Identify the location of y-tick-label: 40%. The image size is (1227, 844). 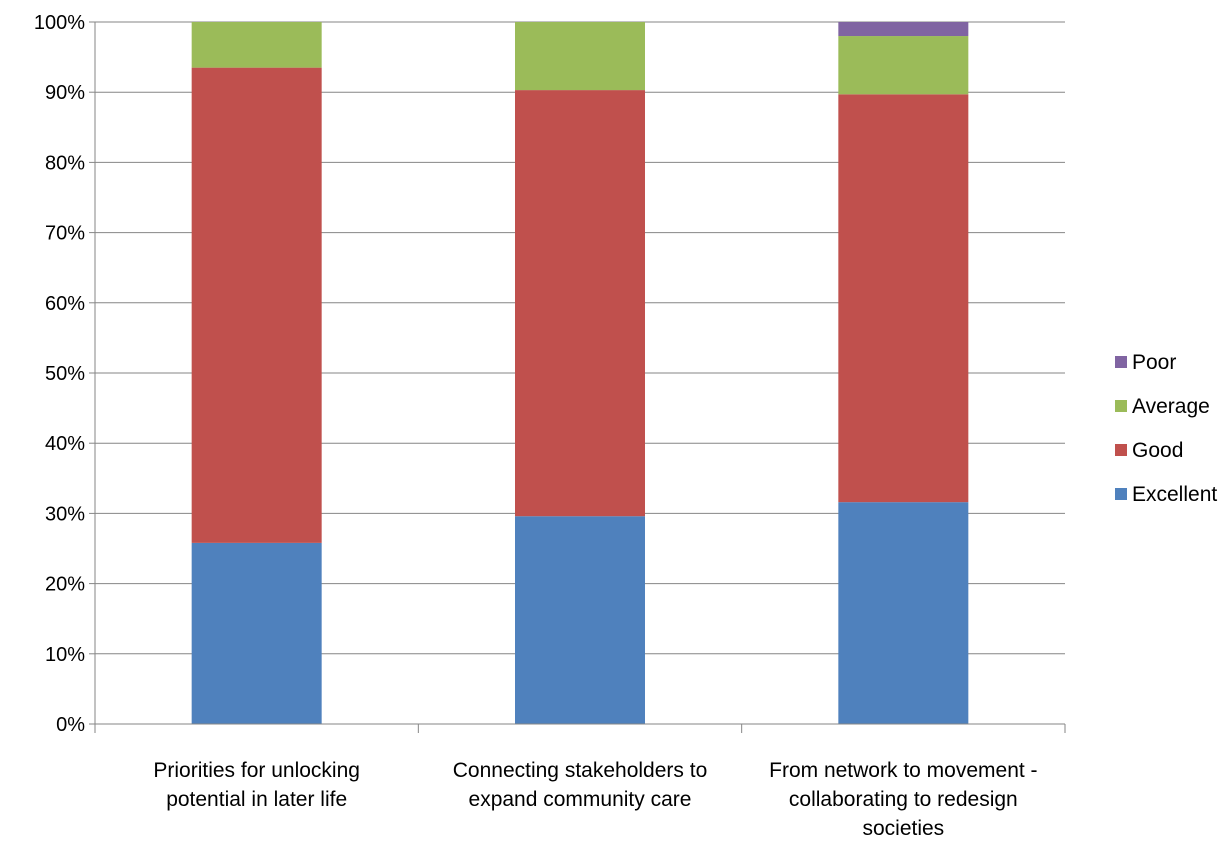
(65, 444).